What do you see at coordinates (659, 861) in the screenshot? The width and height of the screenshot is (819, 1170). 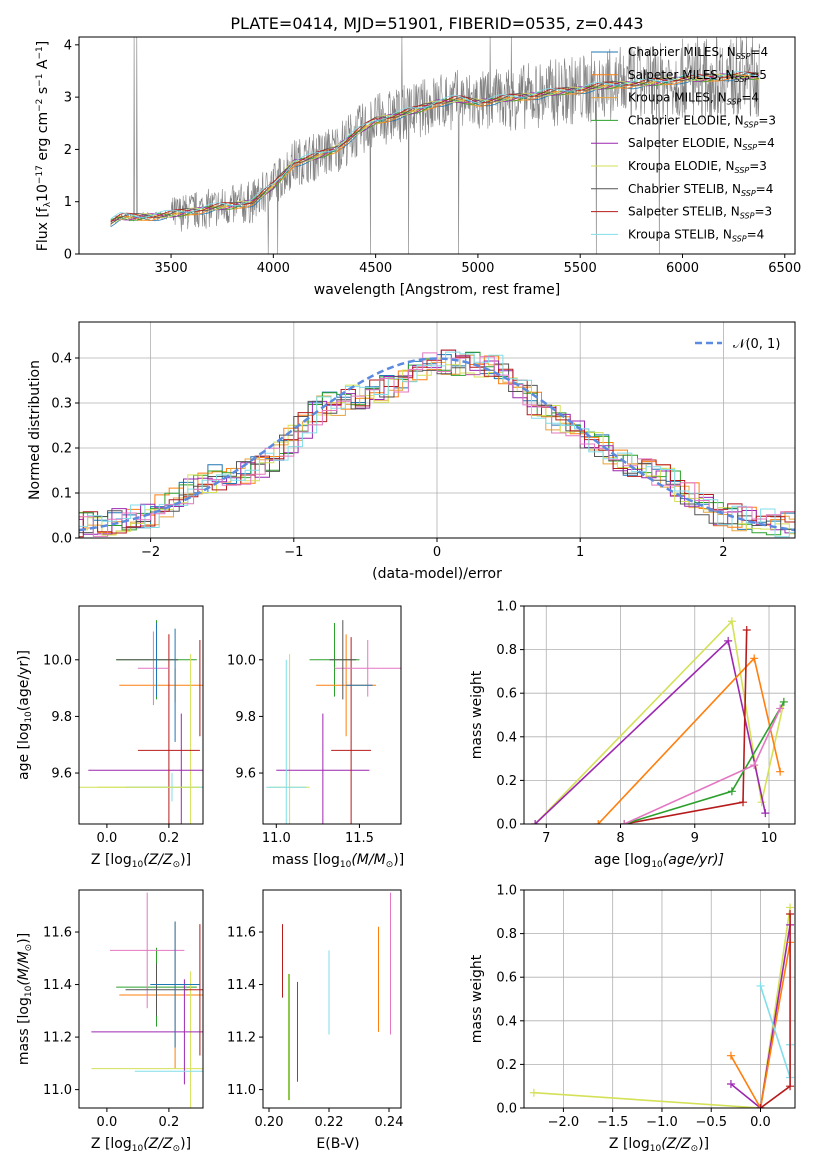 I see `weight-age-x-label: age [log10(age/yr)]` at bounding box center [659, 861].